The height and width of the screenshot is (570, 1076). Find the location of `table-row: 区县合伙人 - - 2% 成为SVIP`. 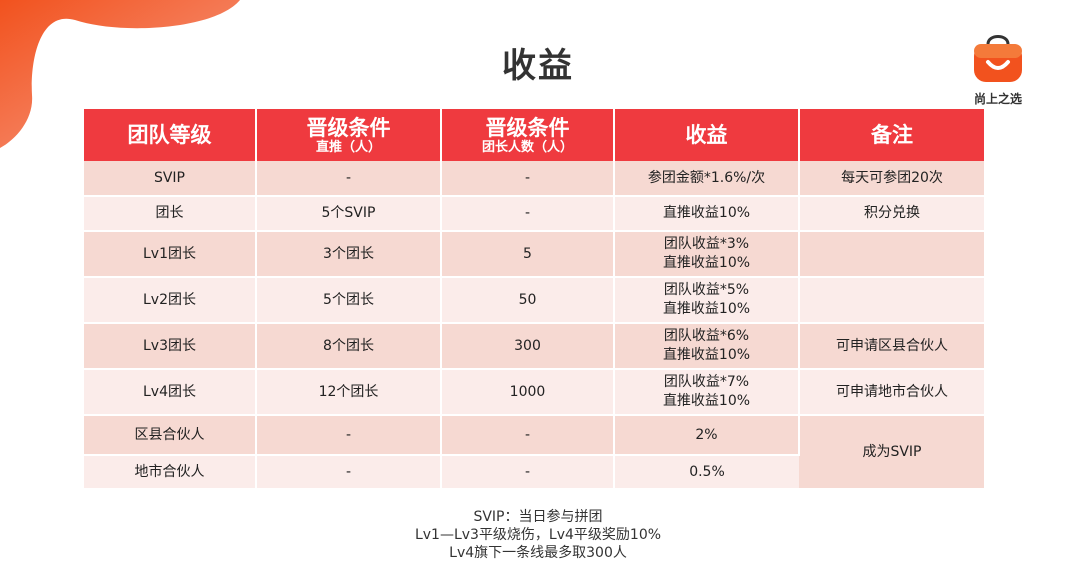

table-row: 区县合伙人 - - 2% 成为SVIP is located at coordinates (534, 452).